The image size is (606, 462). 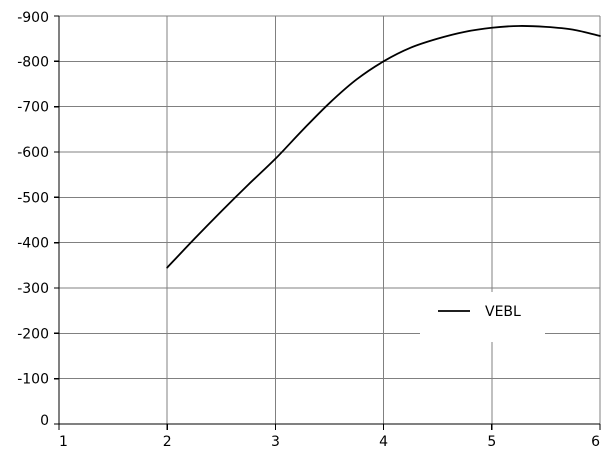 What do you see at coordinates (33, 289) in the screenshot?
I see `y-tick-label-neg300: -300` at bounding box center [33, 289].